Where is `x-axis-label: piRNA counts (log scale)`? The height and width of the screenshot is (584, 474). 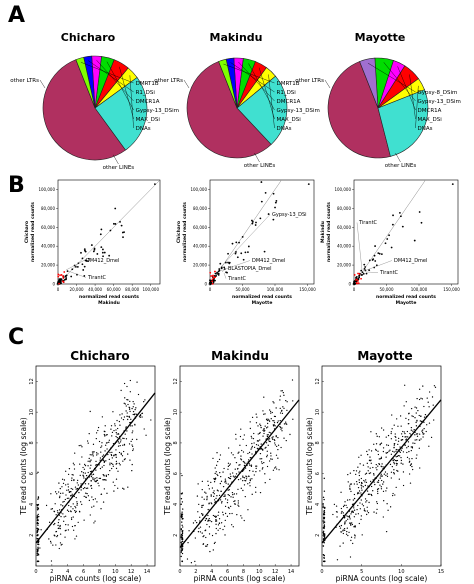
x-axis-label: piRNA counts (log scale) is located at coordinates (96, 578).